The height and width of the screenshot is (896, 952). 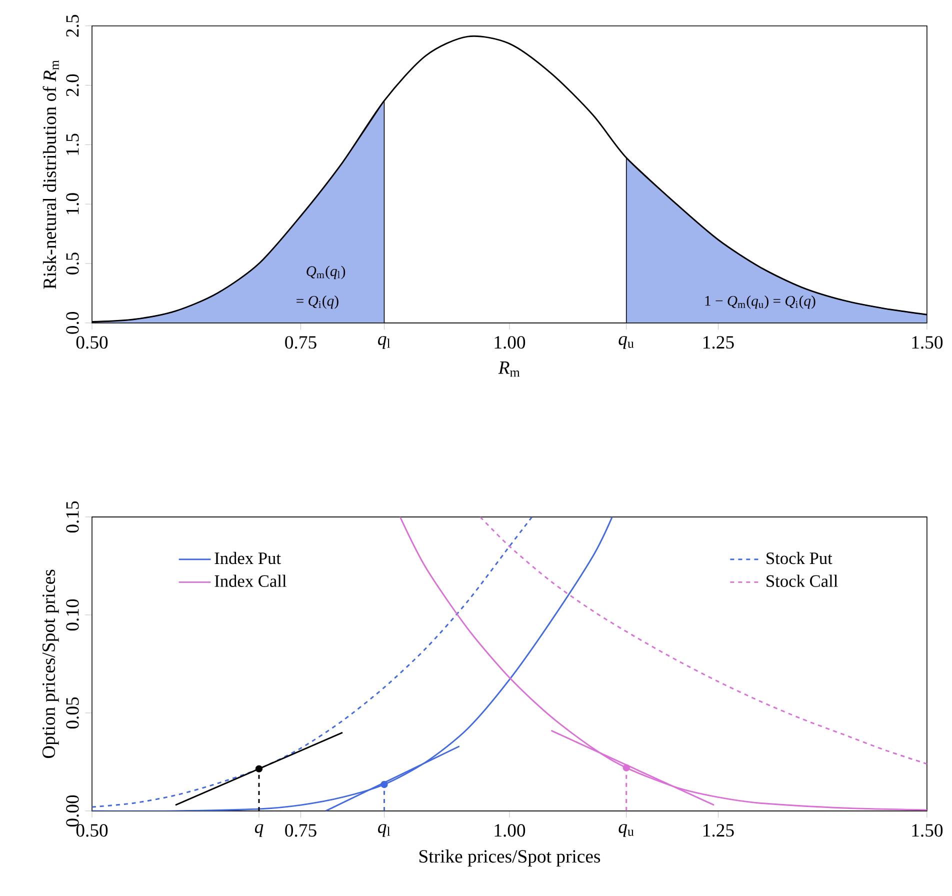 I want to click on legend-label: Stock Call, so click(x=802, y=580).